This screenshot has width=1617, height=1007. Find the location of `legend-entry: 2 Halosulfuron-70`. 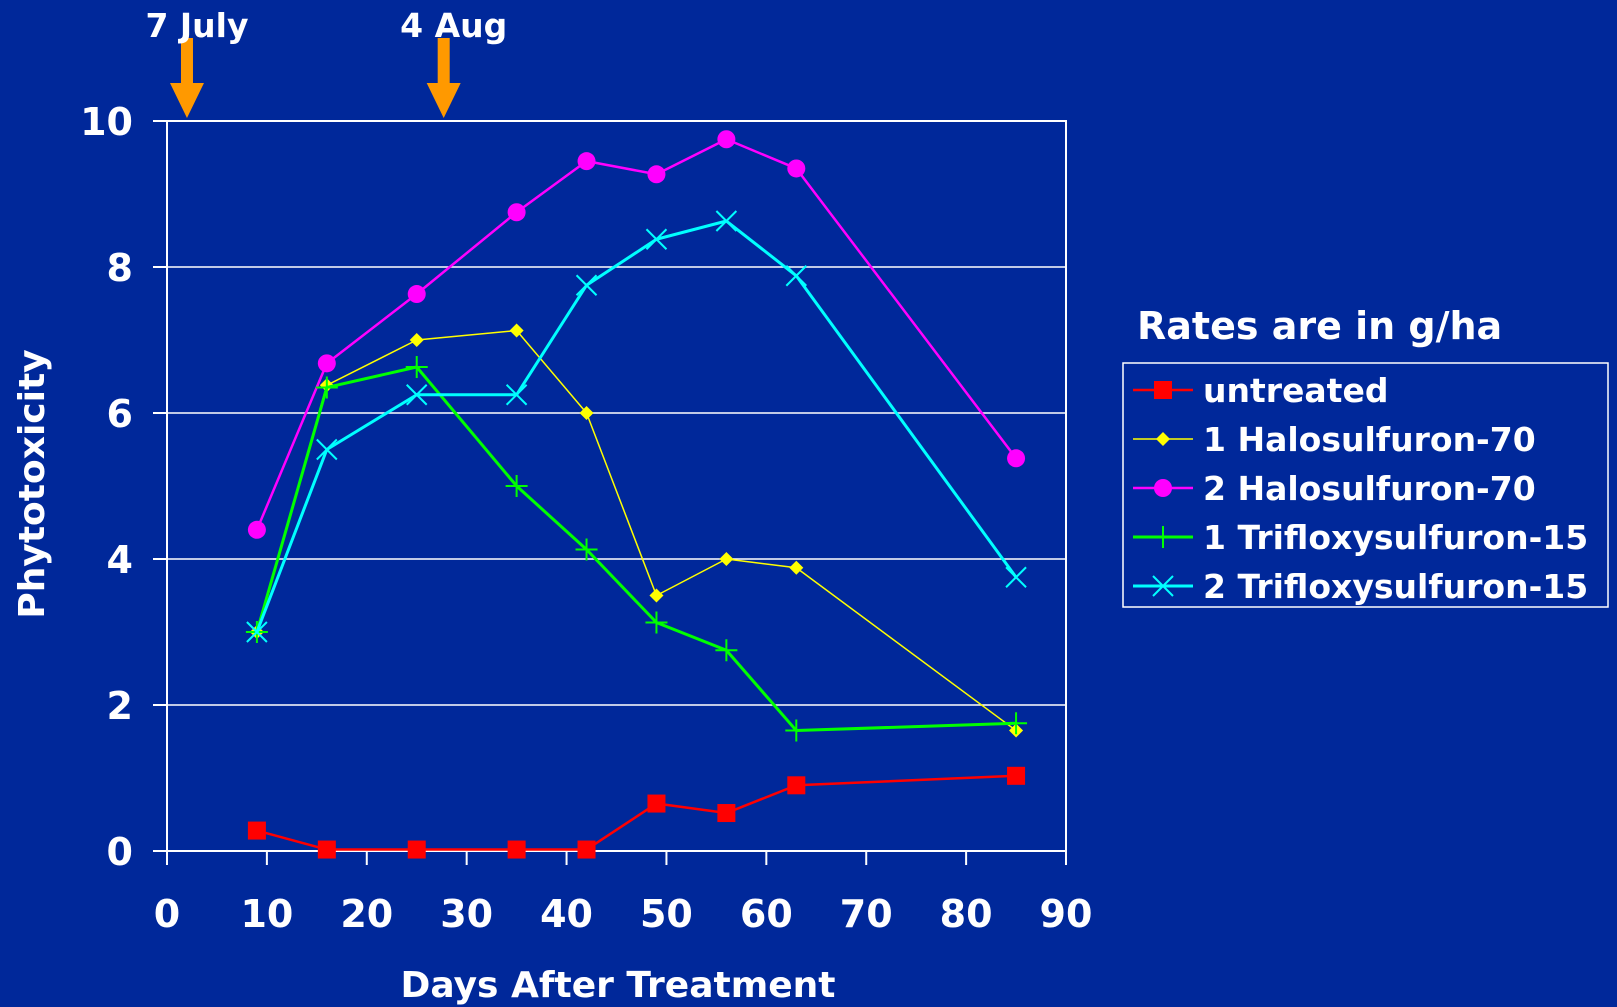

legend-entry: 2 Halosulfuron-70 is located at coordinates (1334, 488).